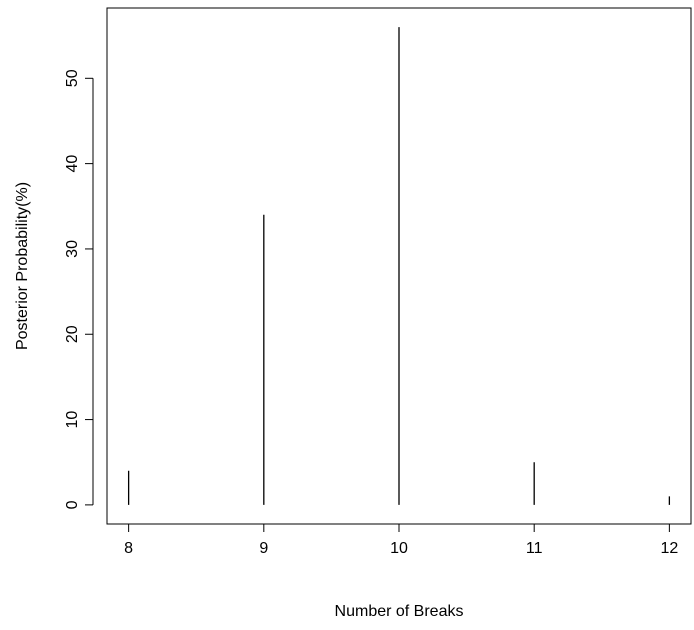 This screenshot has height=630, width=694. I want to click on y-tick-label-40: 40, so click(72, 164).